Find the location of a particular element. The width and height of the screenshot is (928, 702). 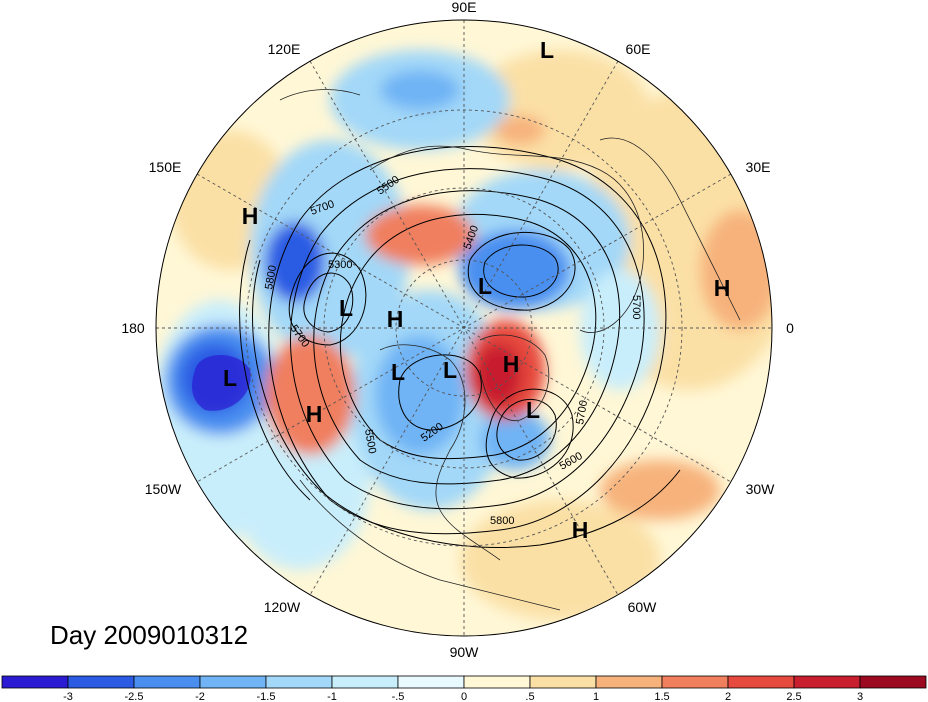

colorbar-tick-label: -2.5 is located at coordinates (134, 696).